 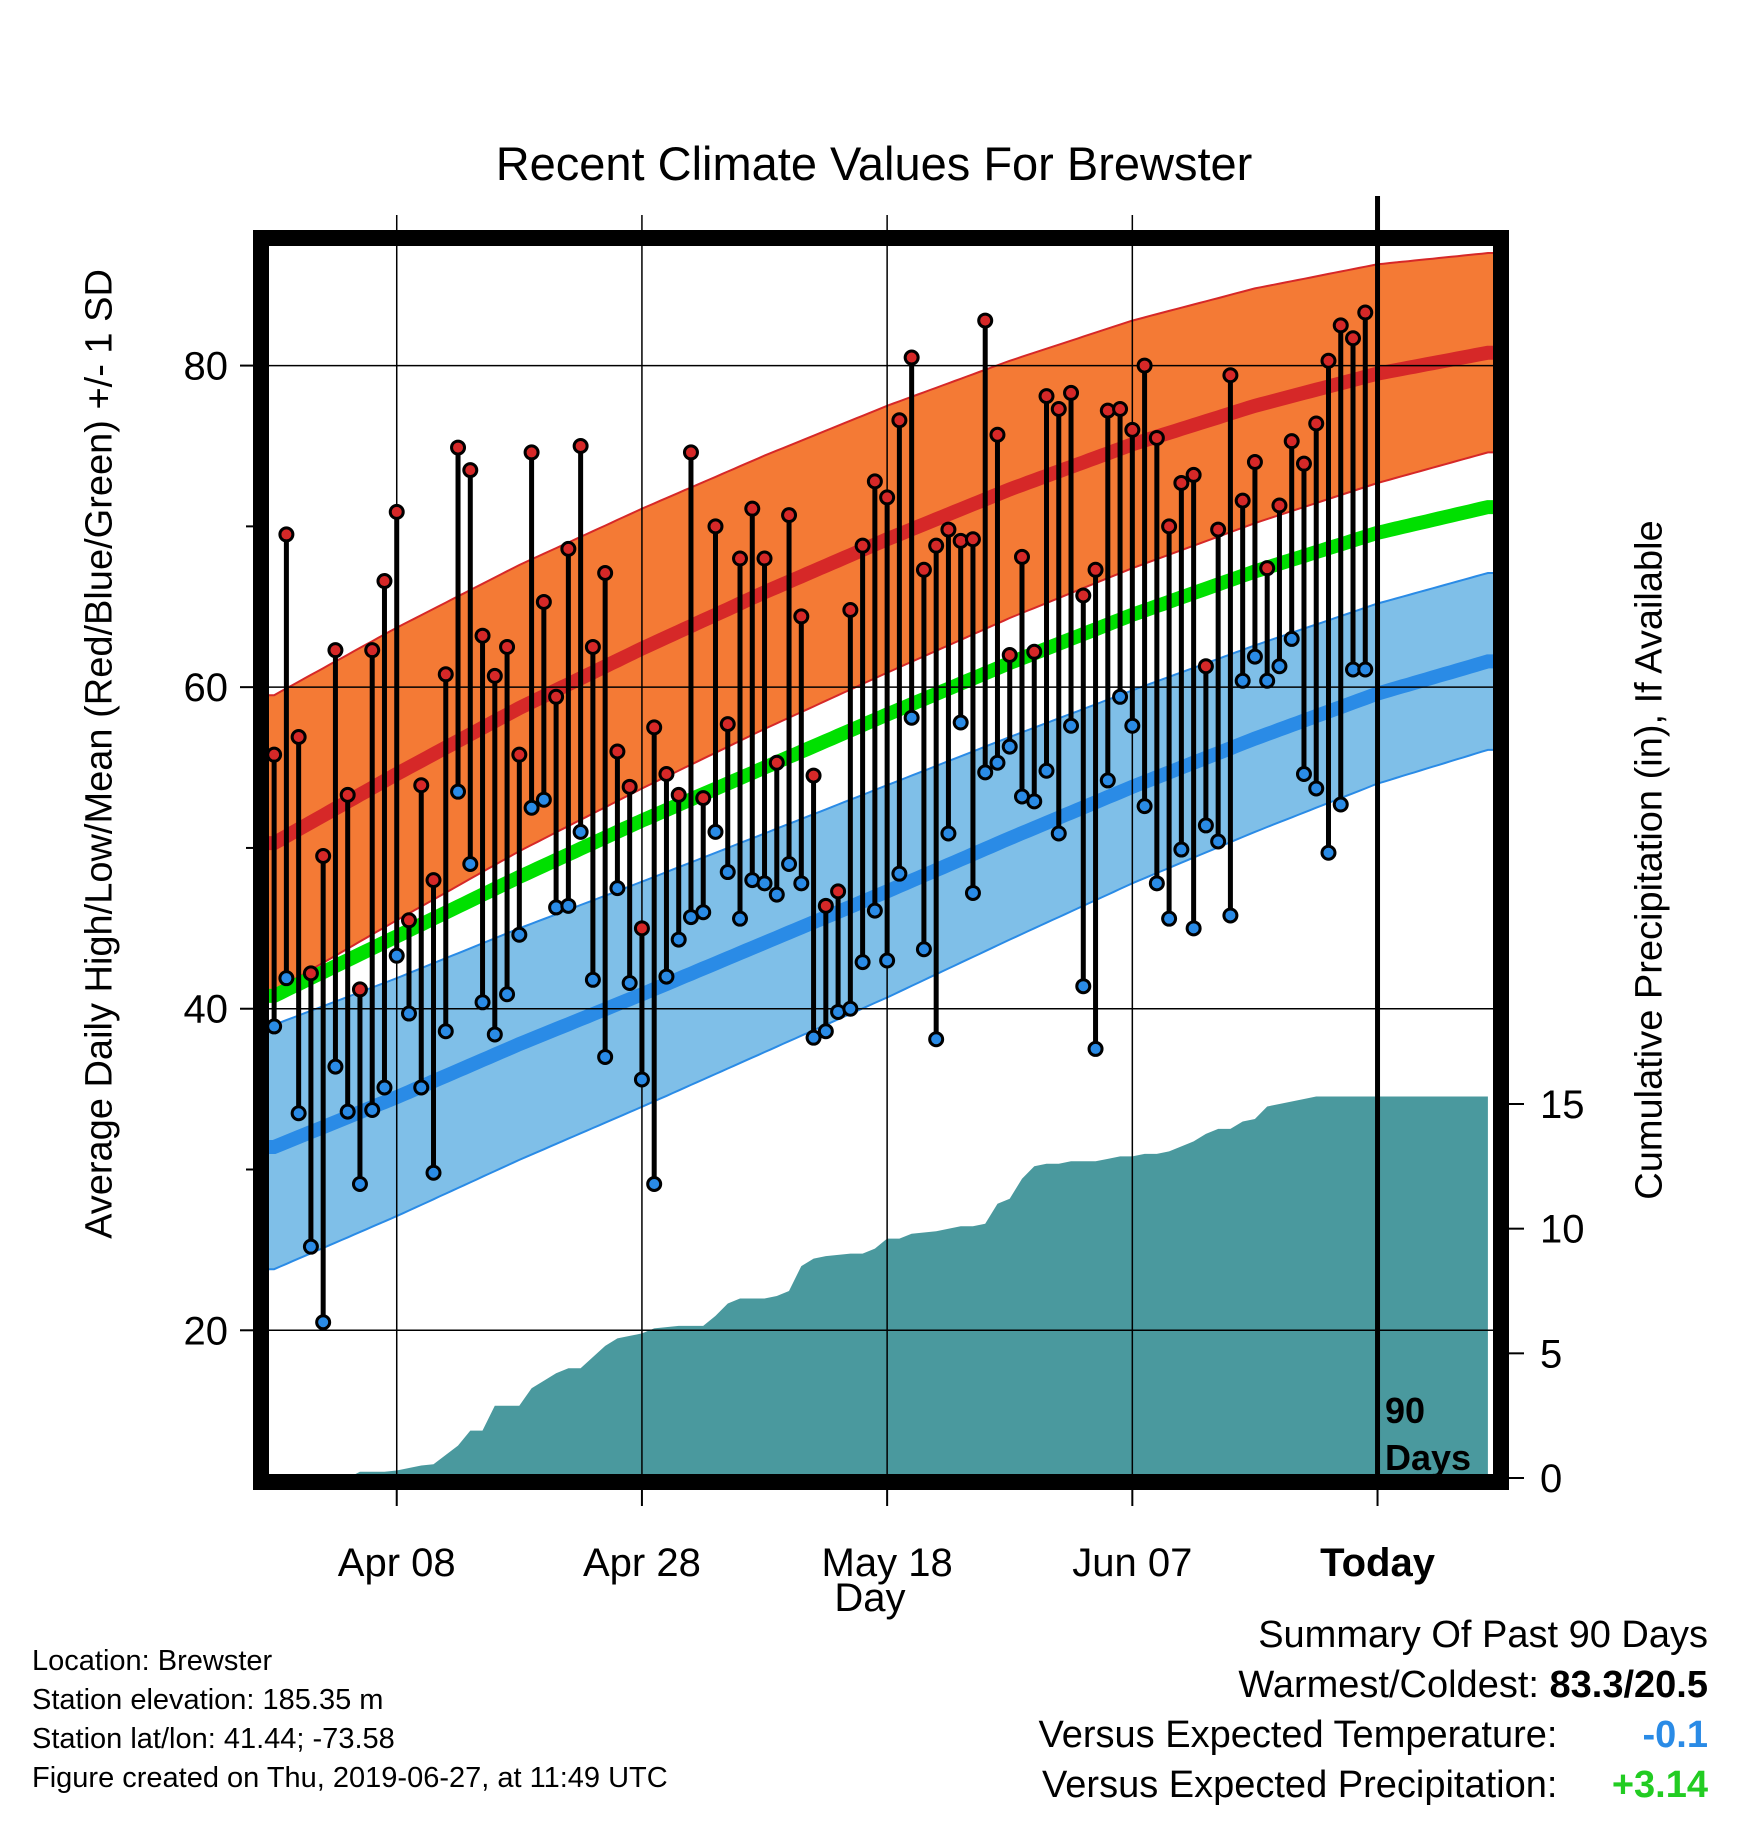 What do you see at coordinates (1562, 1230) in the screenshot?
I see `precip-tick-label: 10` at bounding box center [1562, 1230].